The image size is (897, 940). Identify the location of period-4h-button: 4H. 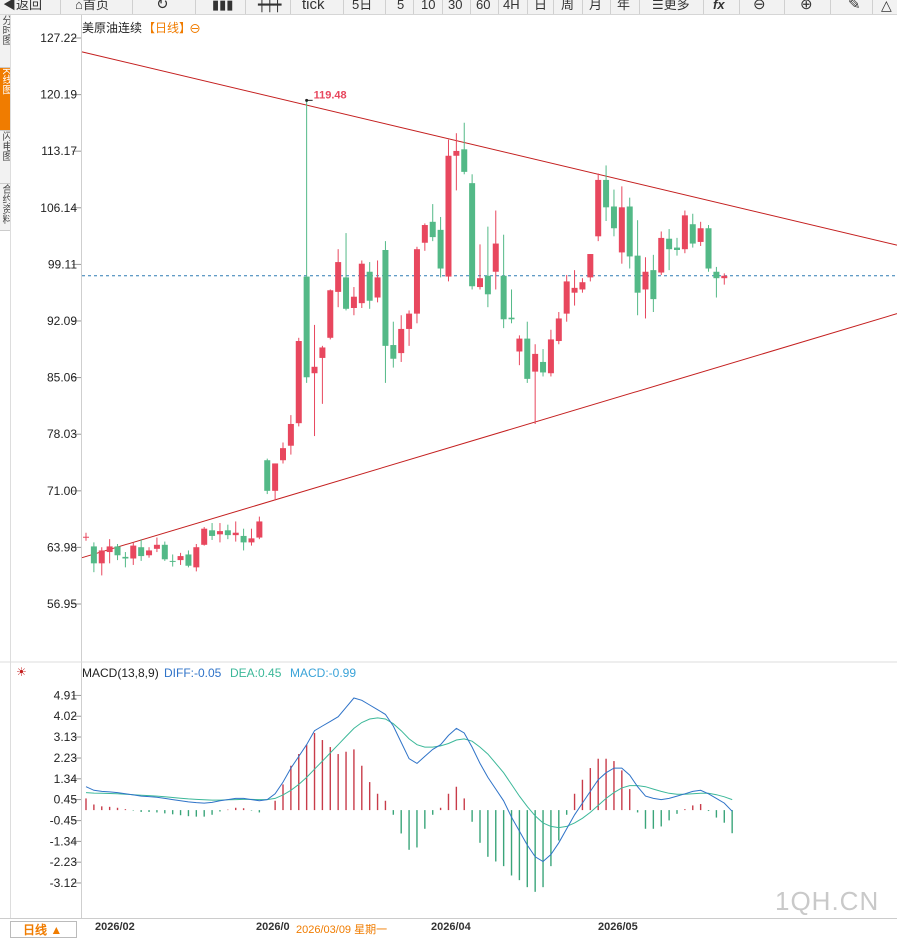
(511, 6).